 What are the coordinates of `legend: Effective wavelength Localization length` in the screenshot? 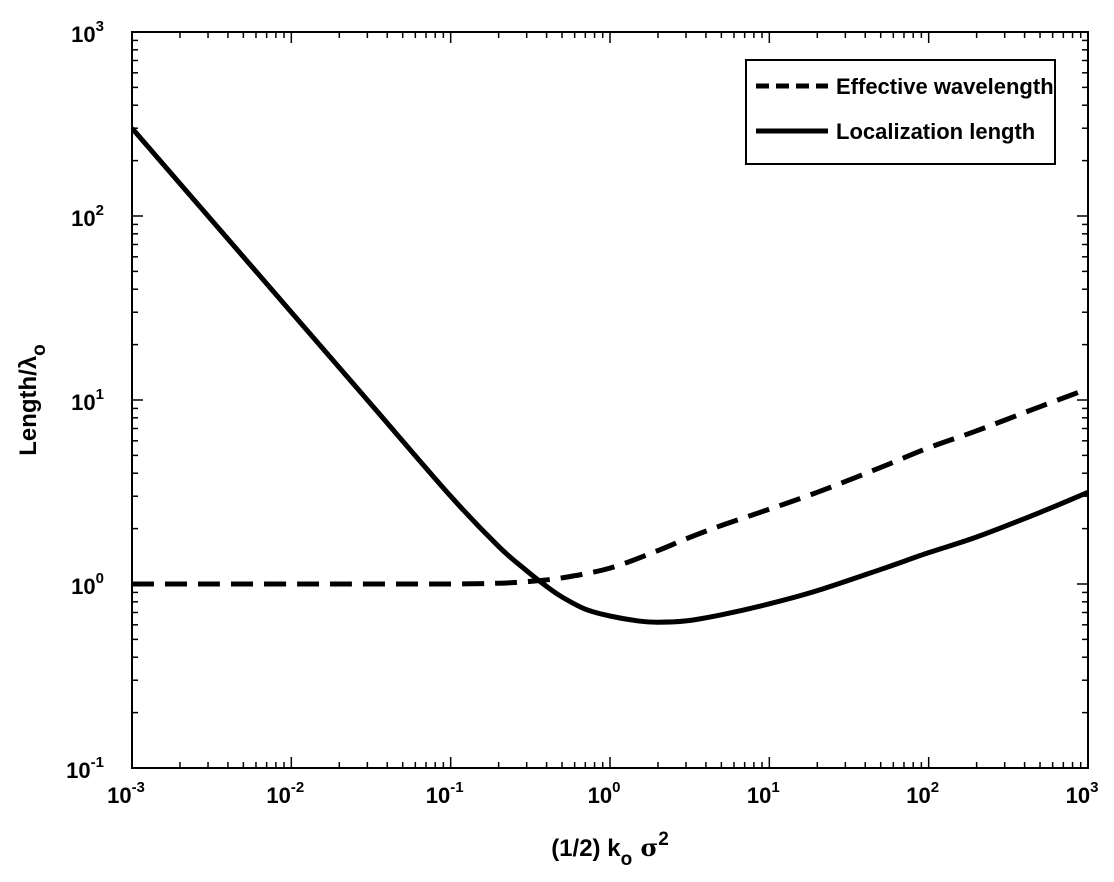 It's located at (900, 112).